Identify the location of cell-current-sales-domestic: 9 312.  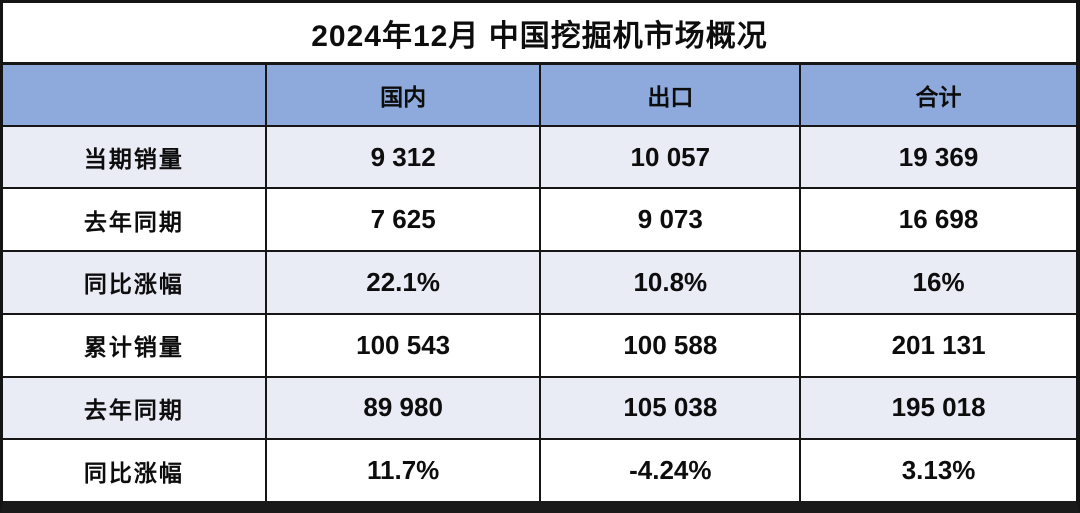
(402, 156).